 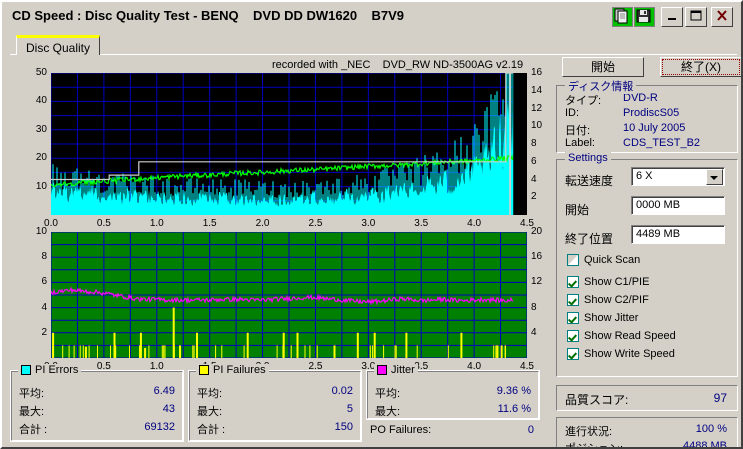 I want to click on progress-panel: 進行状況: 100 % ポジション: 4488 MB 速度: 6.37 X, so click(x=647, y=433).